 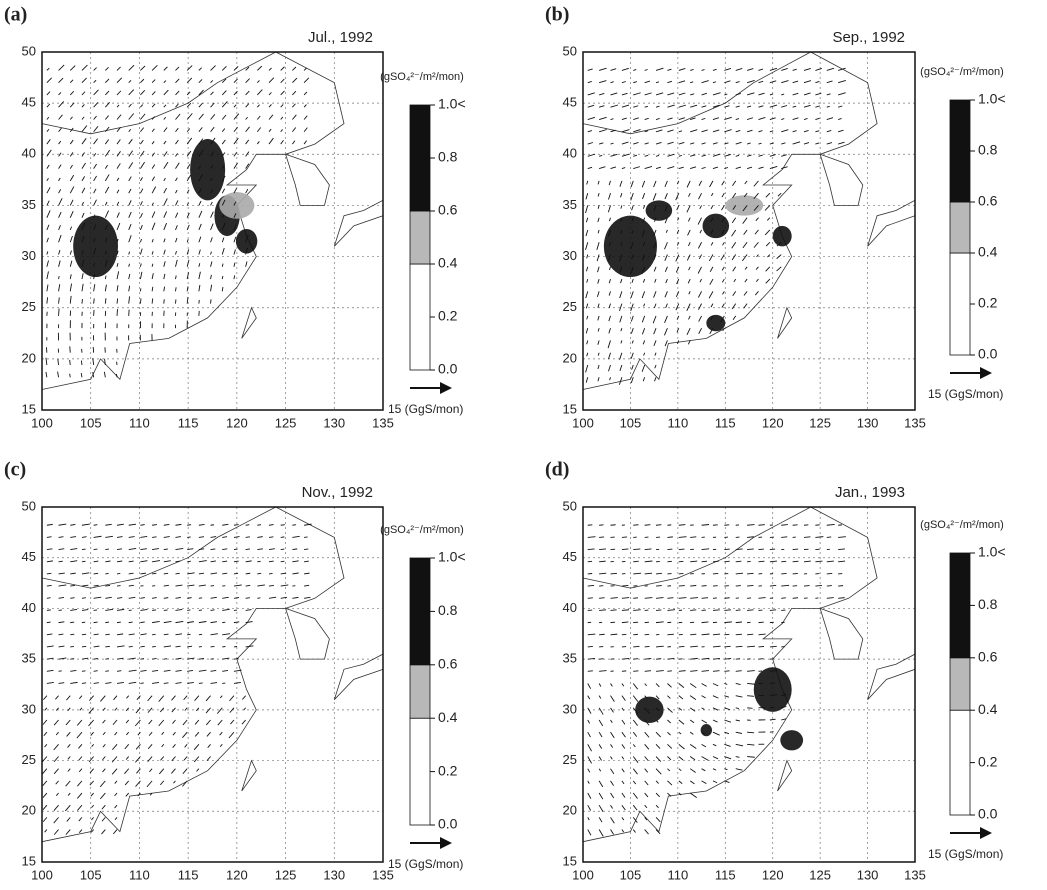 What do you see at coordinates (139, 422) in the screenshot?
I see `x-tick-label: 110` at bounding box center [139, 422].